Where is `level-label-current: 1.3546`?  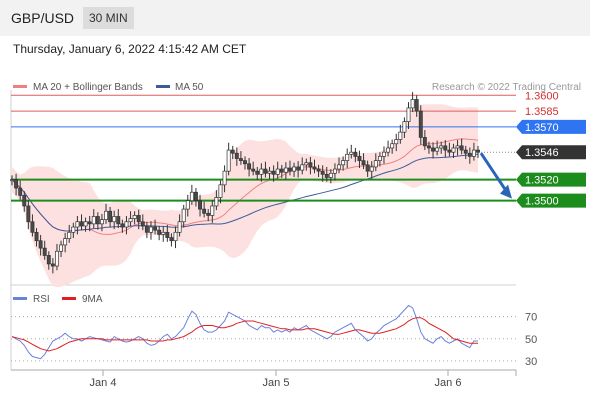 level-label-current: 1.3546 is located at coordinates (542, 153).